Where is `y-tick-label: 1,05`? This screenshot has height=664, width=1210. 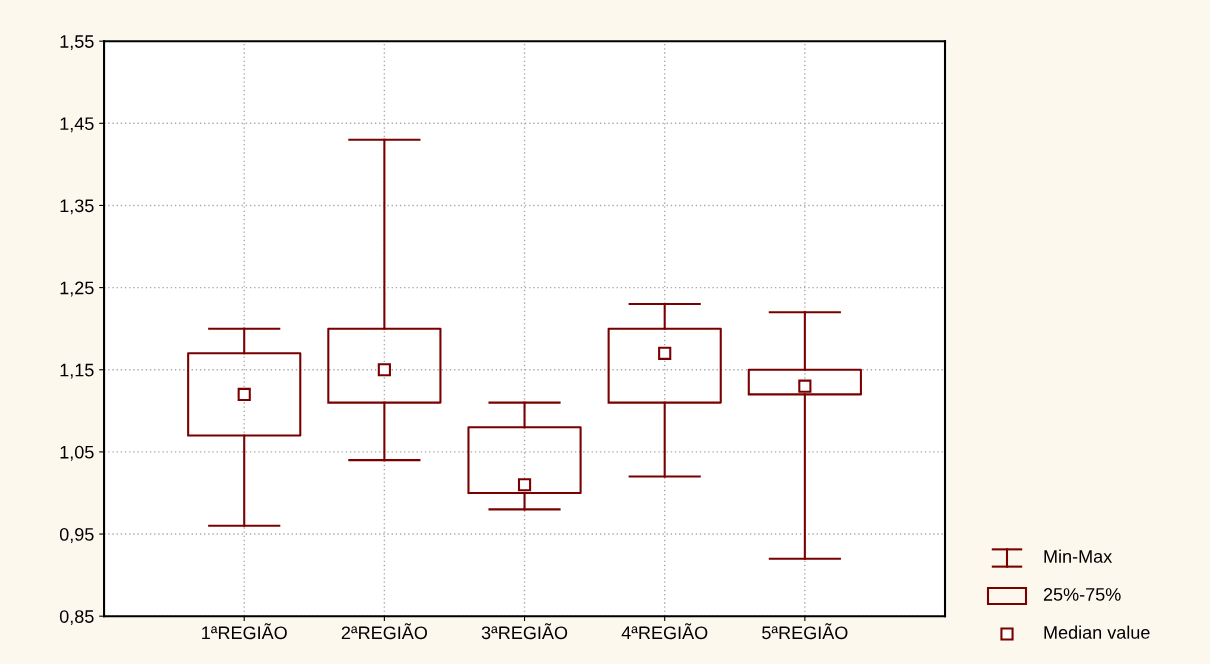
y-tick-label: 1,05 is located at coordinates (77, 453).